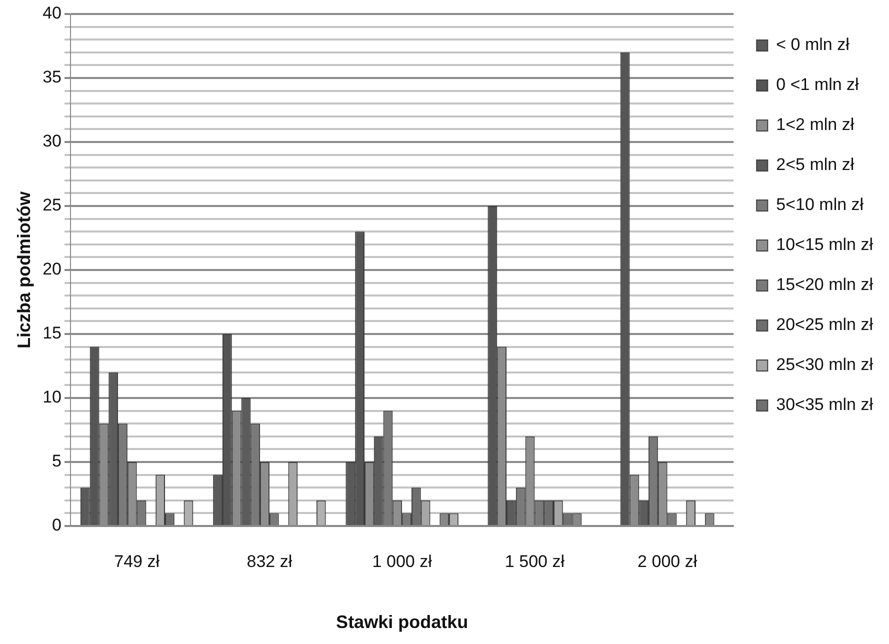  What do you see at coordinates (24, 269) in the screenshot?
I see `y-axis-title: Liczba podmiotów` at bounding box center [24, 269].